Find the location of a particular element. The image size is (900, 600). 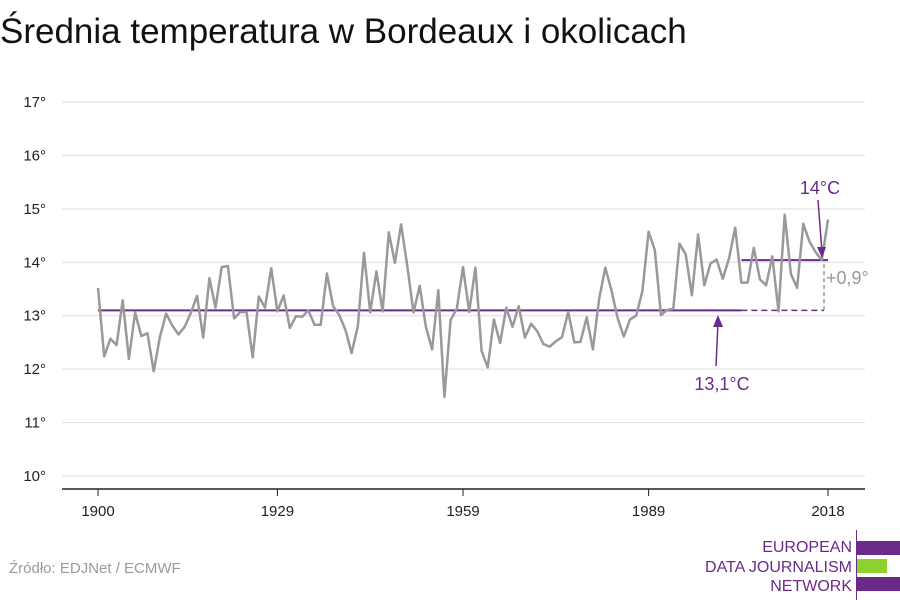

x-tick-label: 2018 is located at coordinates (827, 511).